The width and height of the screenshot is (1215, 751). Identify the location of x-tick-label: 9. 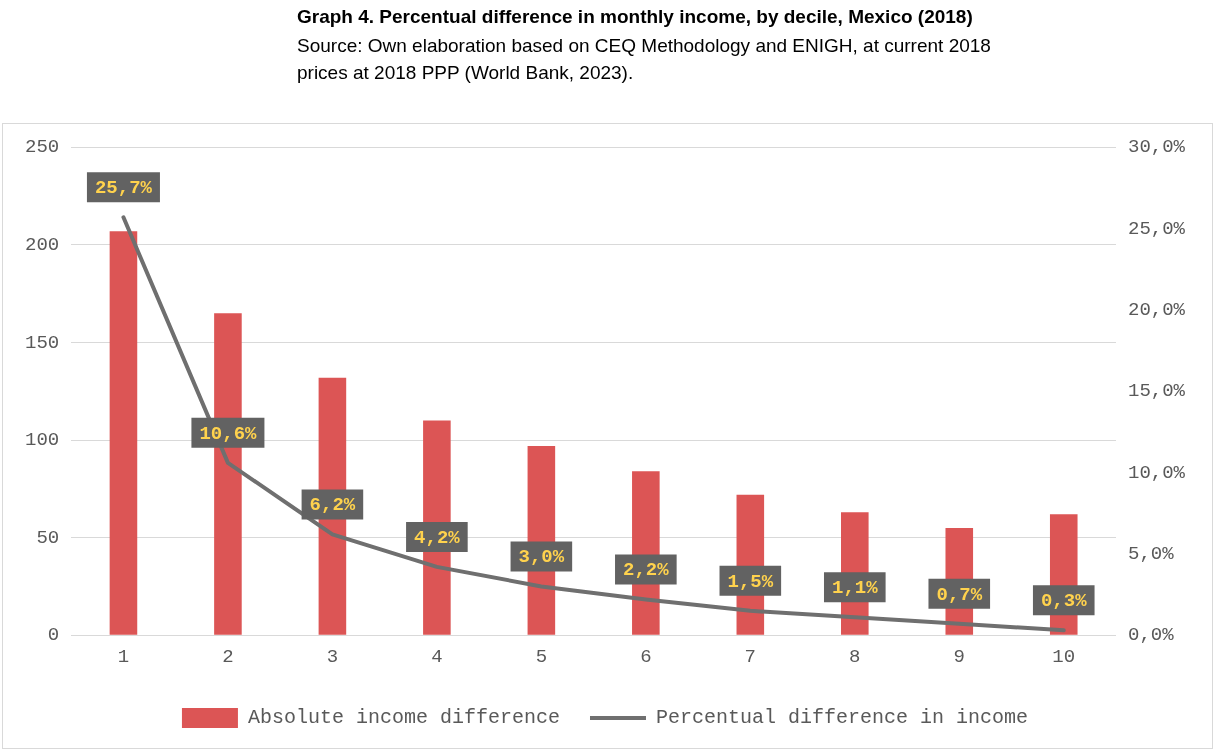
(959, 656).